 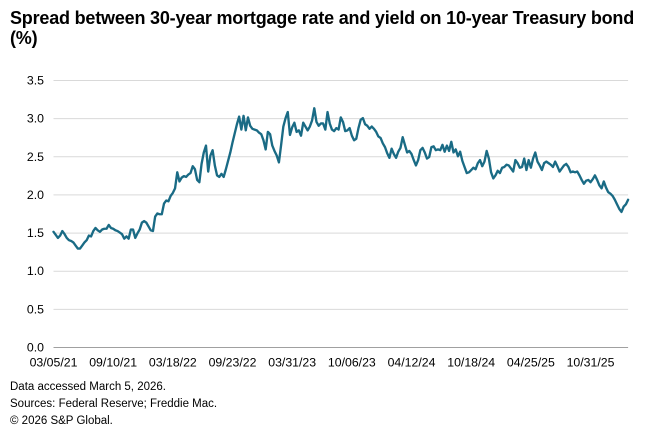 What do you see at coordinates (35, 309) in the screenshot?
I see `y-tick-label: 0.5` at bounding box center [35, 309].